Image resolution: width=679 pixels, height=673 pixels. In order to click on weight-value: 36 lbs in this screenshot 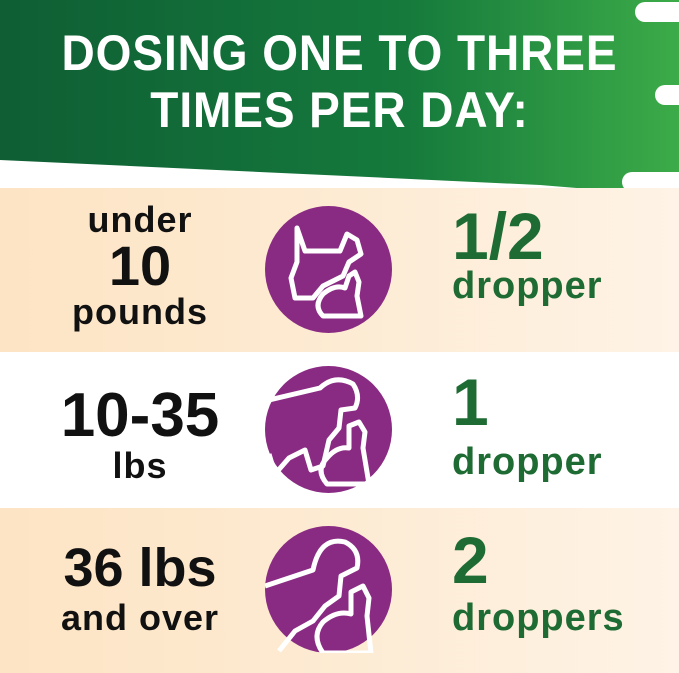, I will do `click(140, 568)`.